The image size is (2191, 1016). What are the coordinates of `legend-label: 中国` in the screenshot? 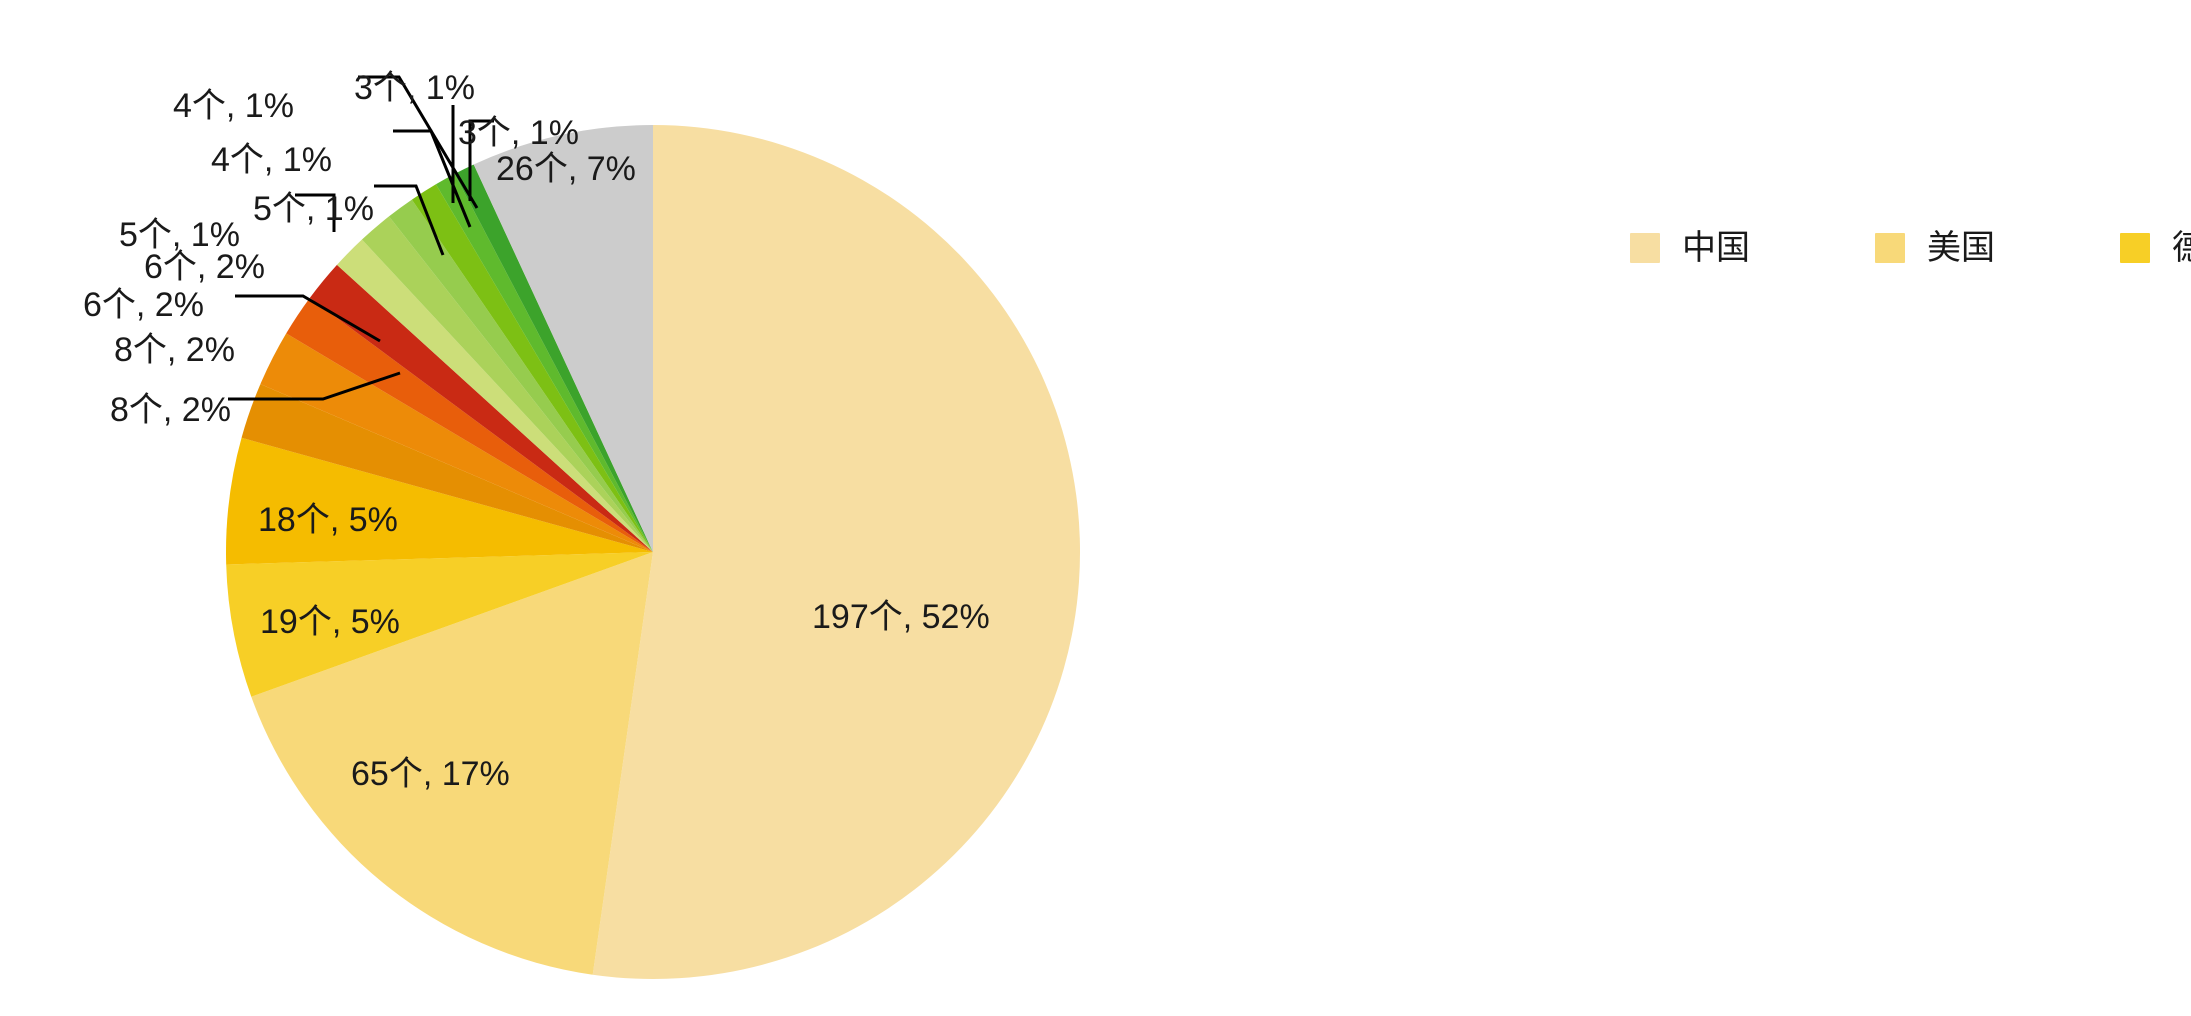 It's located at (1716, 248).